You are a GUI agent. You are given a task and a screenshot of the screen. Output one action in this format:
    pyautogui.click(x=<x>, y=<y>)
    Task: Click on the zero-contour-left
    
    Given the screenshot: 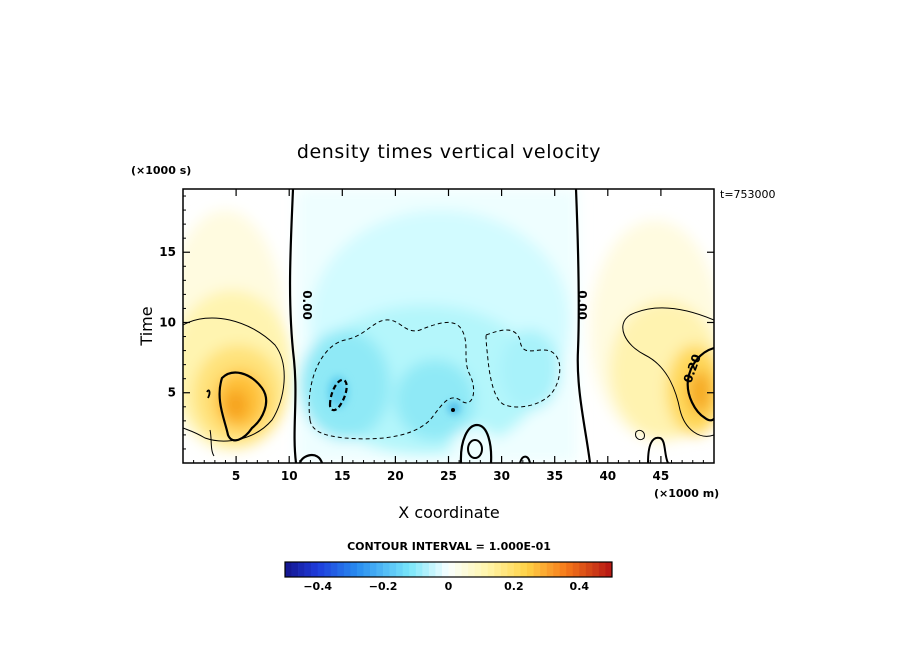 What is the action you would take?
    pyautogui.click(x=293, y=326)
    